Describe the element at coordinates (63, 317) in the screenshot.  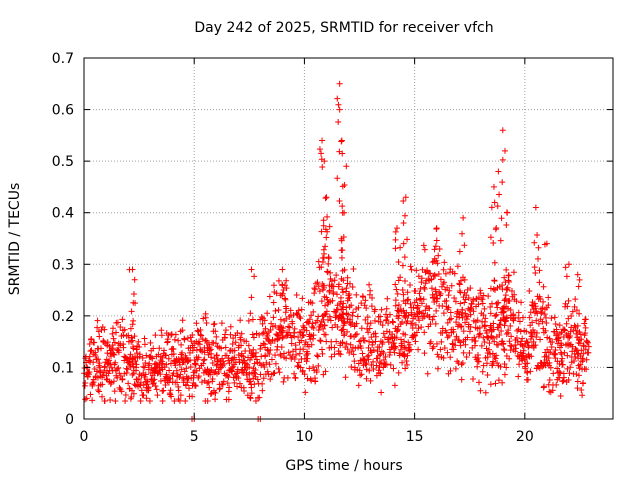
I see `y-tick-label: 0.2` at that location.